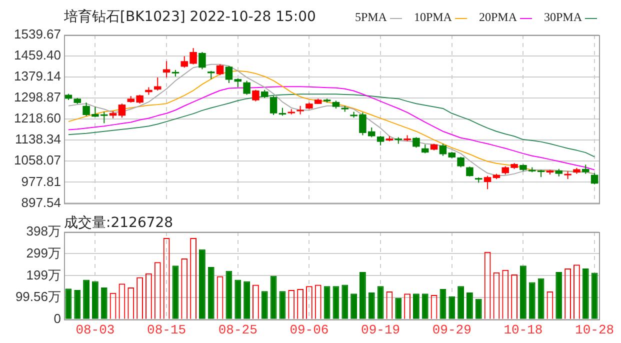 The width and height of the screenshot is (621, 343). I want to click on y-tick-label: 299万, so click(43, 252).